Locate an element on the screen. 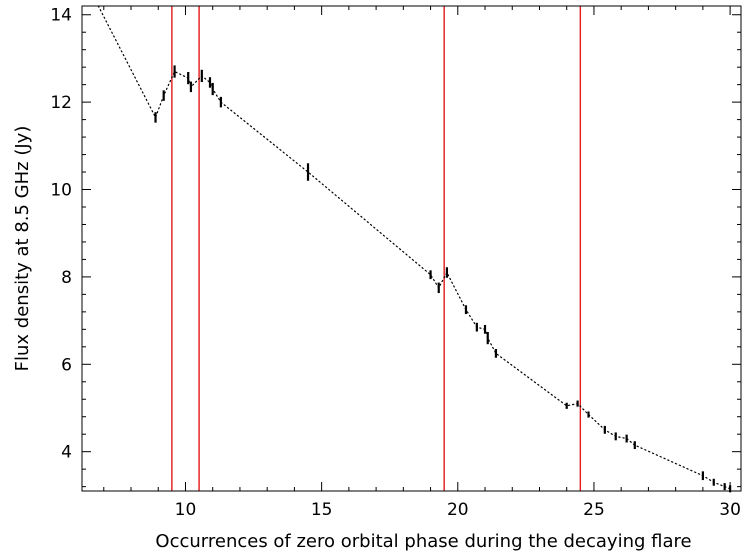 The image size is (754, 556). y-tick-label: 8 is located at coordinates (66, 278).